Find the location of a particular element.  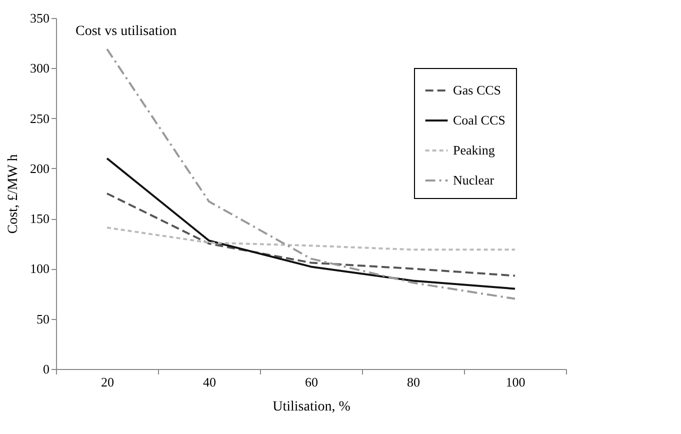

x-axis-title: Utilisation, % is located at coordinates (311, 407).